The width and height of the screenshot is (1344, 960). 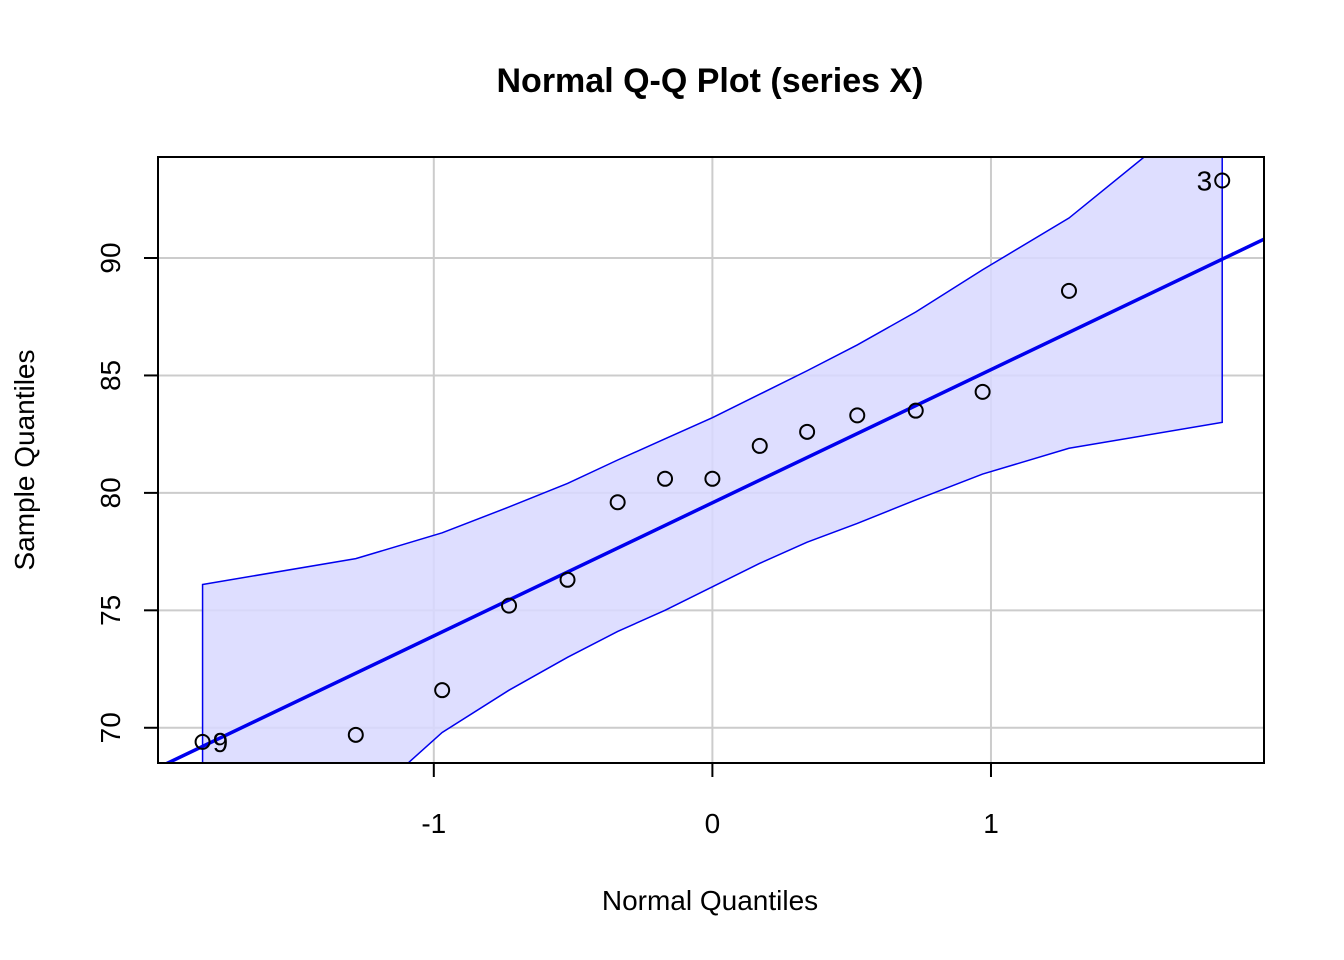 I want to click on outlier-label: 9, so click(x=221, y=742).